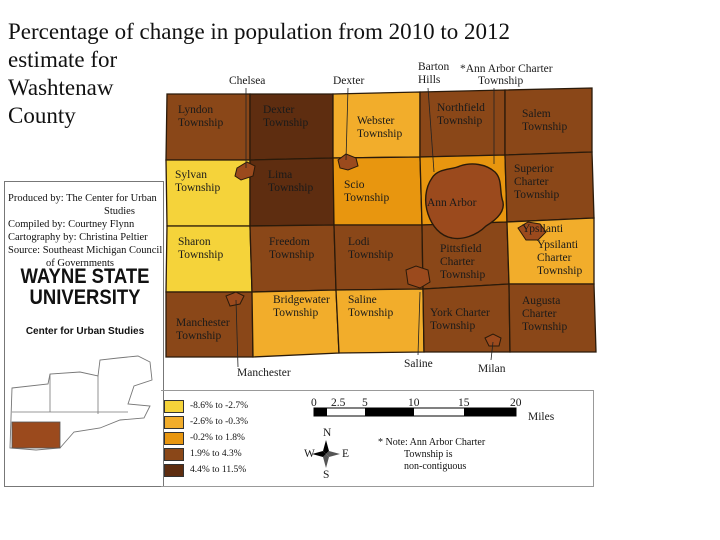 The width and height of the screenshot is (720, 540). I want to click on township-label-bridgewater-township: Township, so click(295, 313).